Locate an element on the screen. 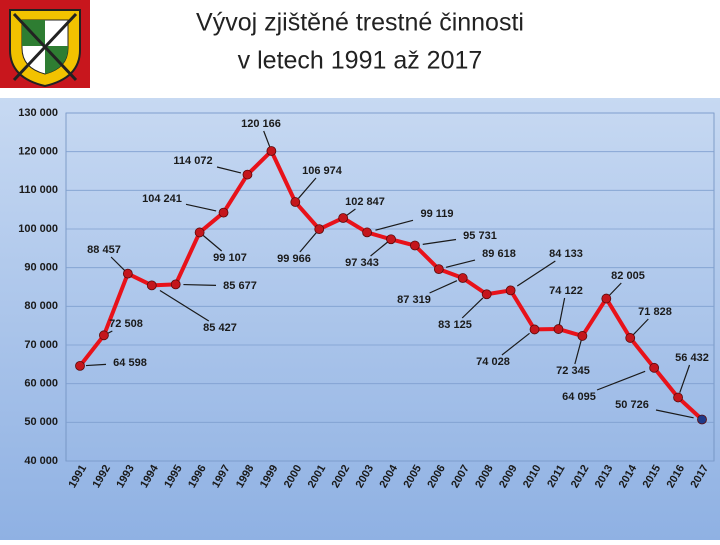  value-label: 71 828 is located at coordinates (655, 312).